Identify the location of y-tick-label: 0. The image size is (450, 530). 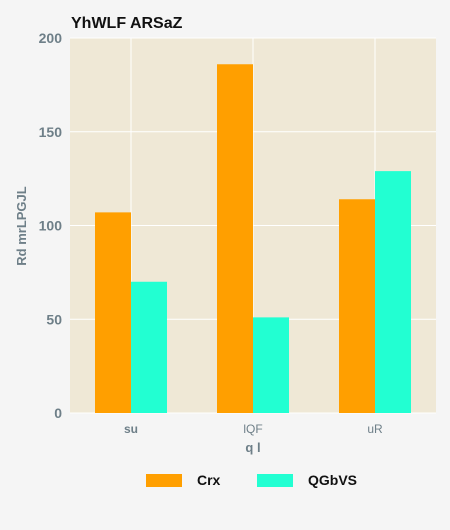
(58, 413).